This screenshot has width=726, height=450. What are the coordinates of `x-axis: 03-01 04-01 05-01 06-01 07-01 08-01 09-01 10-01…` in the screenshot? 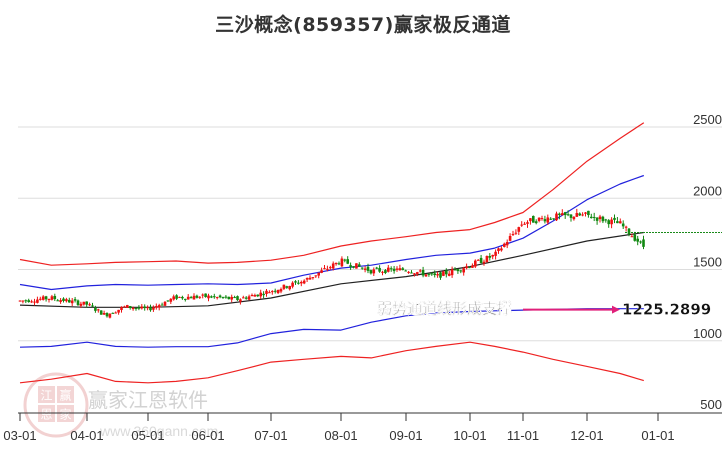 It's located at (362, 427).